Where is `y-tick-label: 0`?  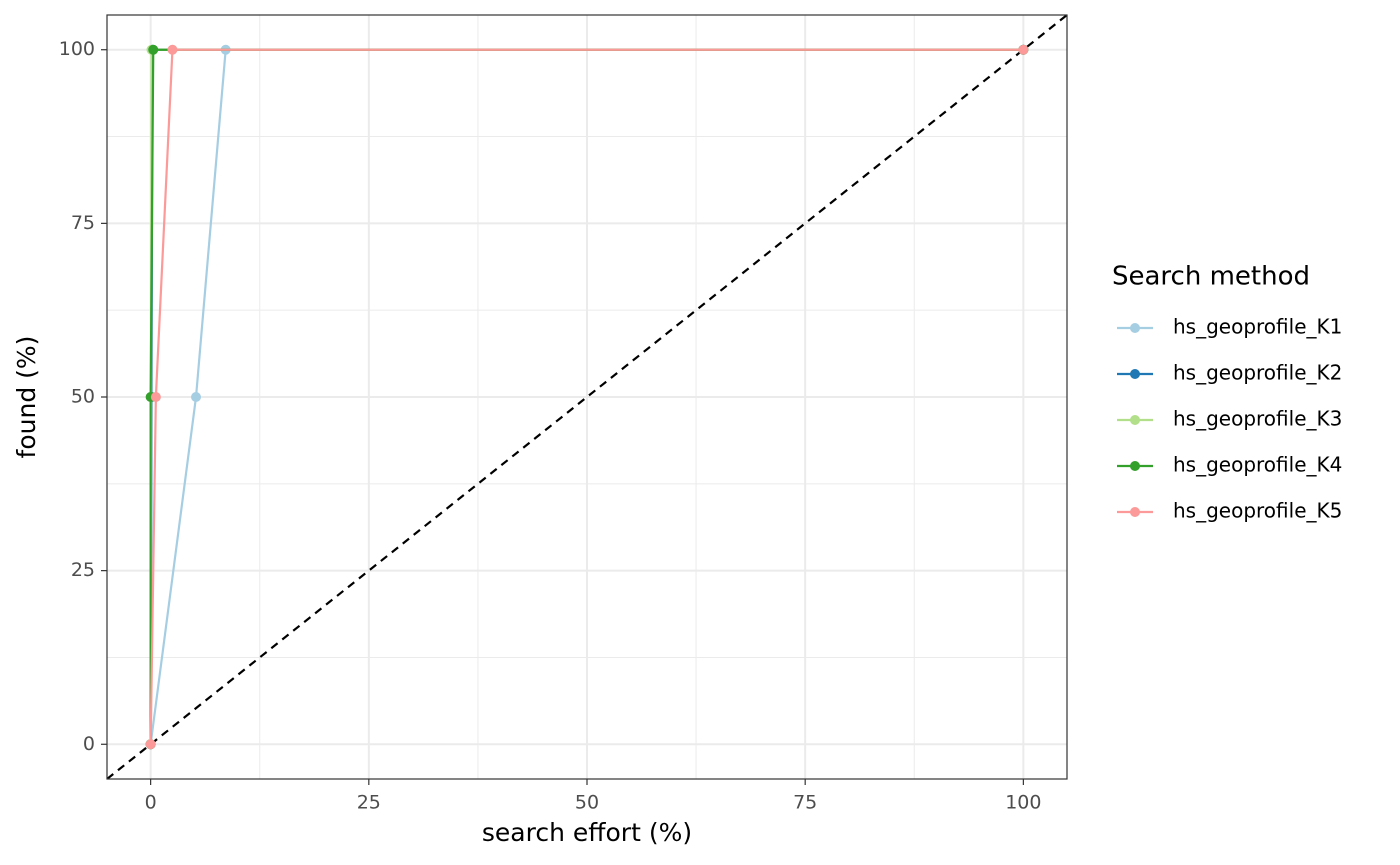
y-tick-label: 0 is located at coordinates (89, 744).